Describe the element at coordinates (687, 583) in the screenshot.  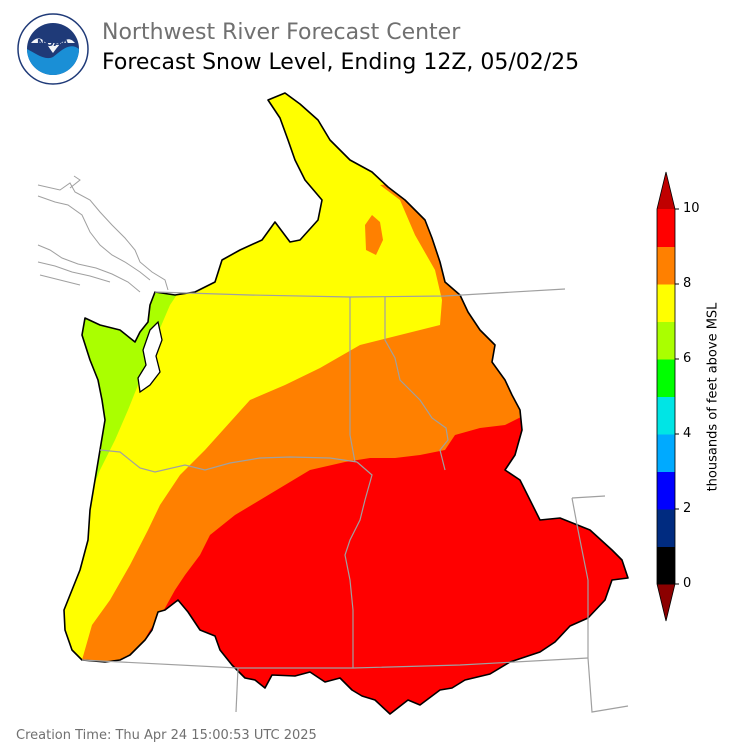
I see `colorbar-tick-label: 0` at that location.